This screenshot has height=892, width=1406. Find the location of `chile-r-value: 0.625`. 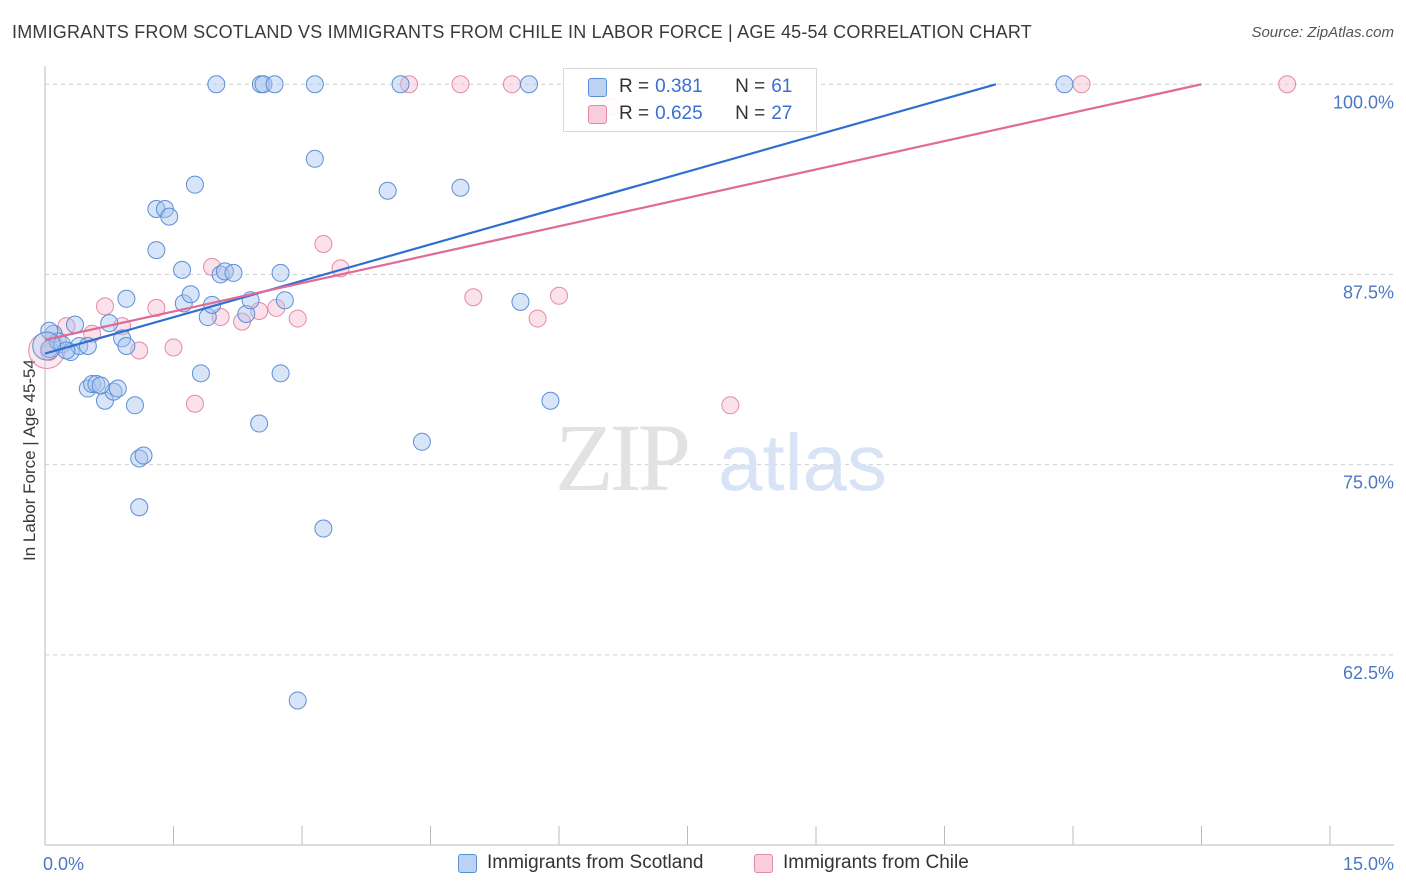

chile-r-value: 0.625 is located at coordinates (679, 113).